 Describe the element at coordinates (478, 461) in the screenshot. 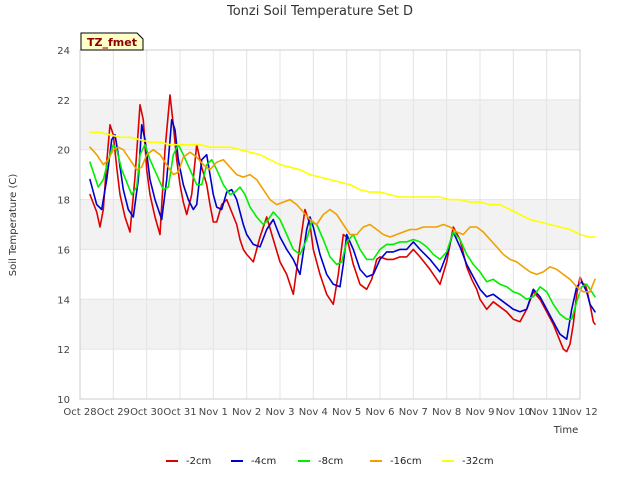

I see `legend-label: -32cm` at that location.